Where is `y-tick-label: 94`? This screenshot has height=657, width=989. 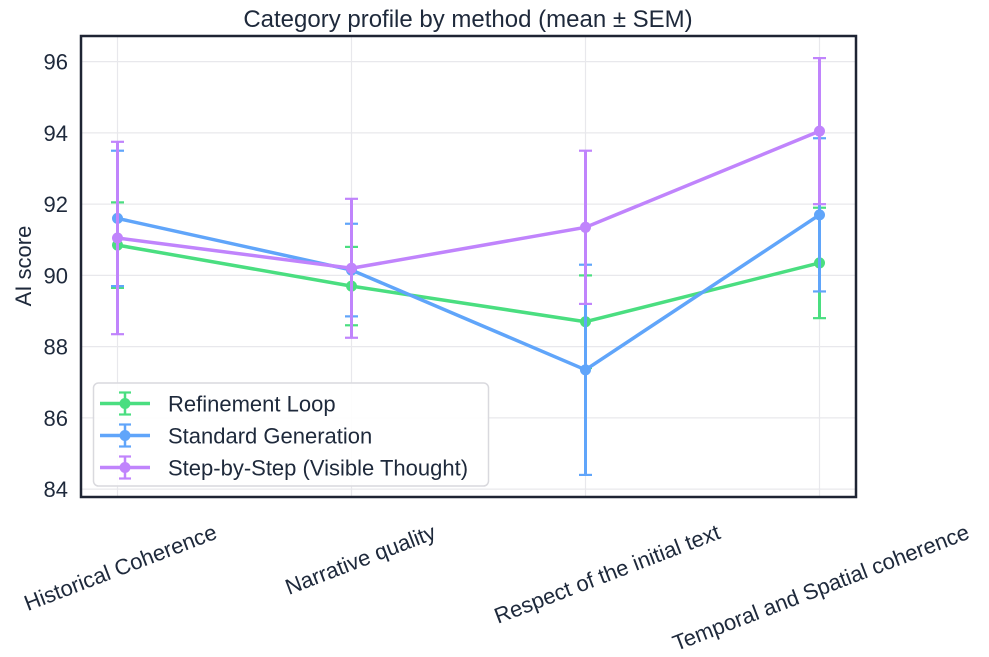
y-tick-label: 94 is located at coordinates (56, 133).